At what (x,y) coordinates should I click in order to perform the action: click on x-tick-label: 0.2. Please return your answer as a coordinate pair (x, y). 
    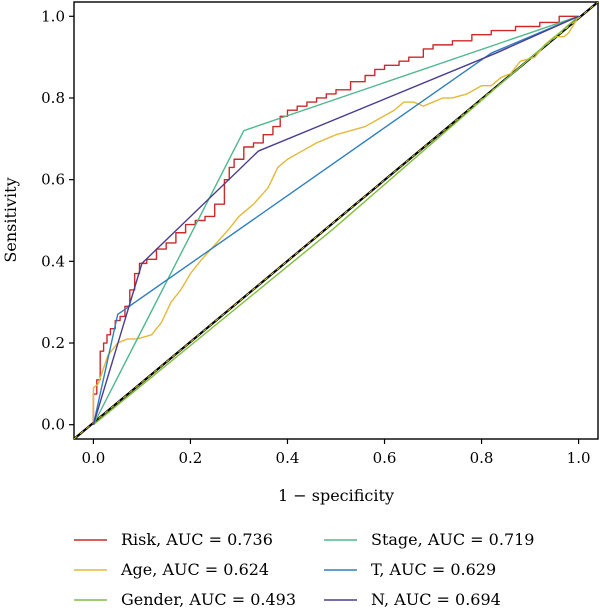
    Looking at the image, I should click on (191, 458).